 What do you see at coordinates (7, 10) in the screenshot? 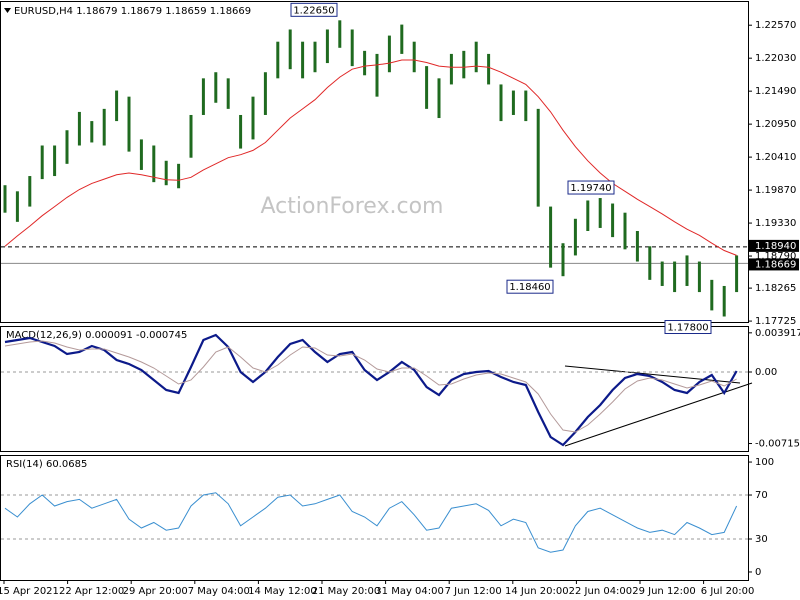
I see `menu-triangle` at bounding box center [7, 10].